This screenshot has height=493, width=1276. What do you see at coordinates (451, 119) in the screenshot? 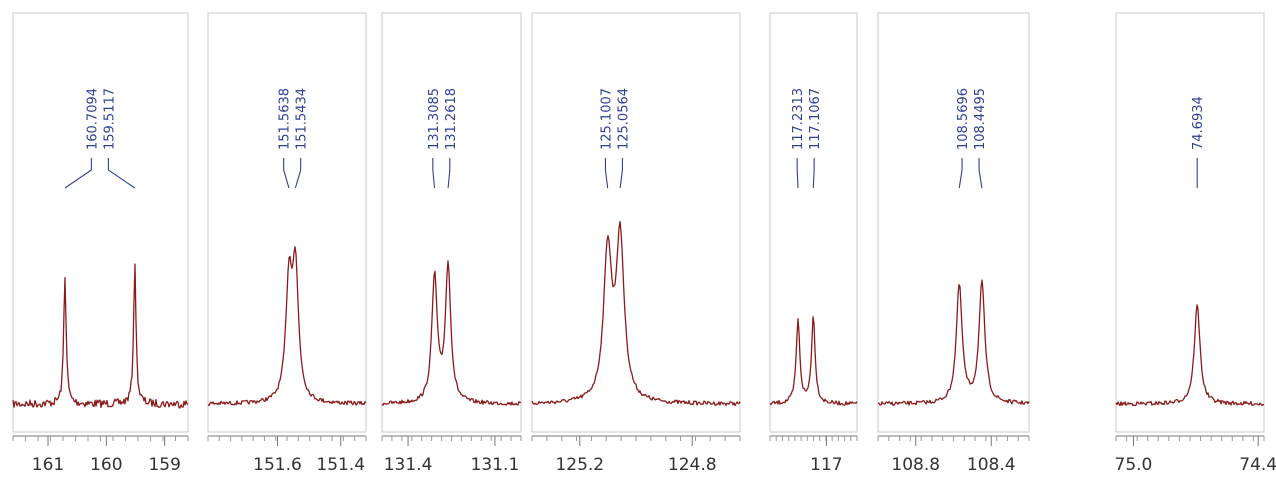
I see `peak-label: 131.2618` at bounding box center [451, 119].